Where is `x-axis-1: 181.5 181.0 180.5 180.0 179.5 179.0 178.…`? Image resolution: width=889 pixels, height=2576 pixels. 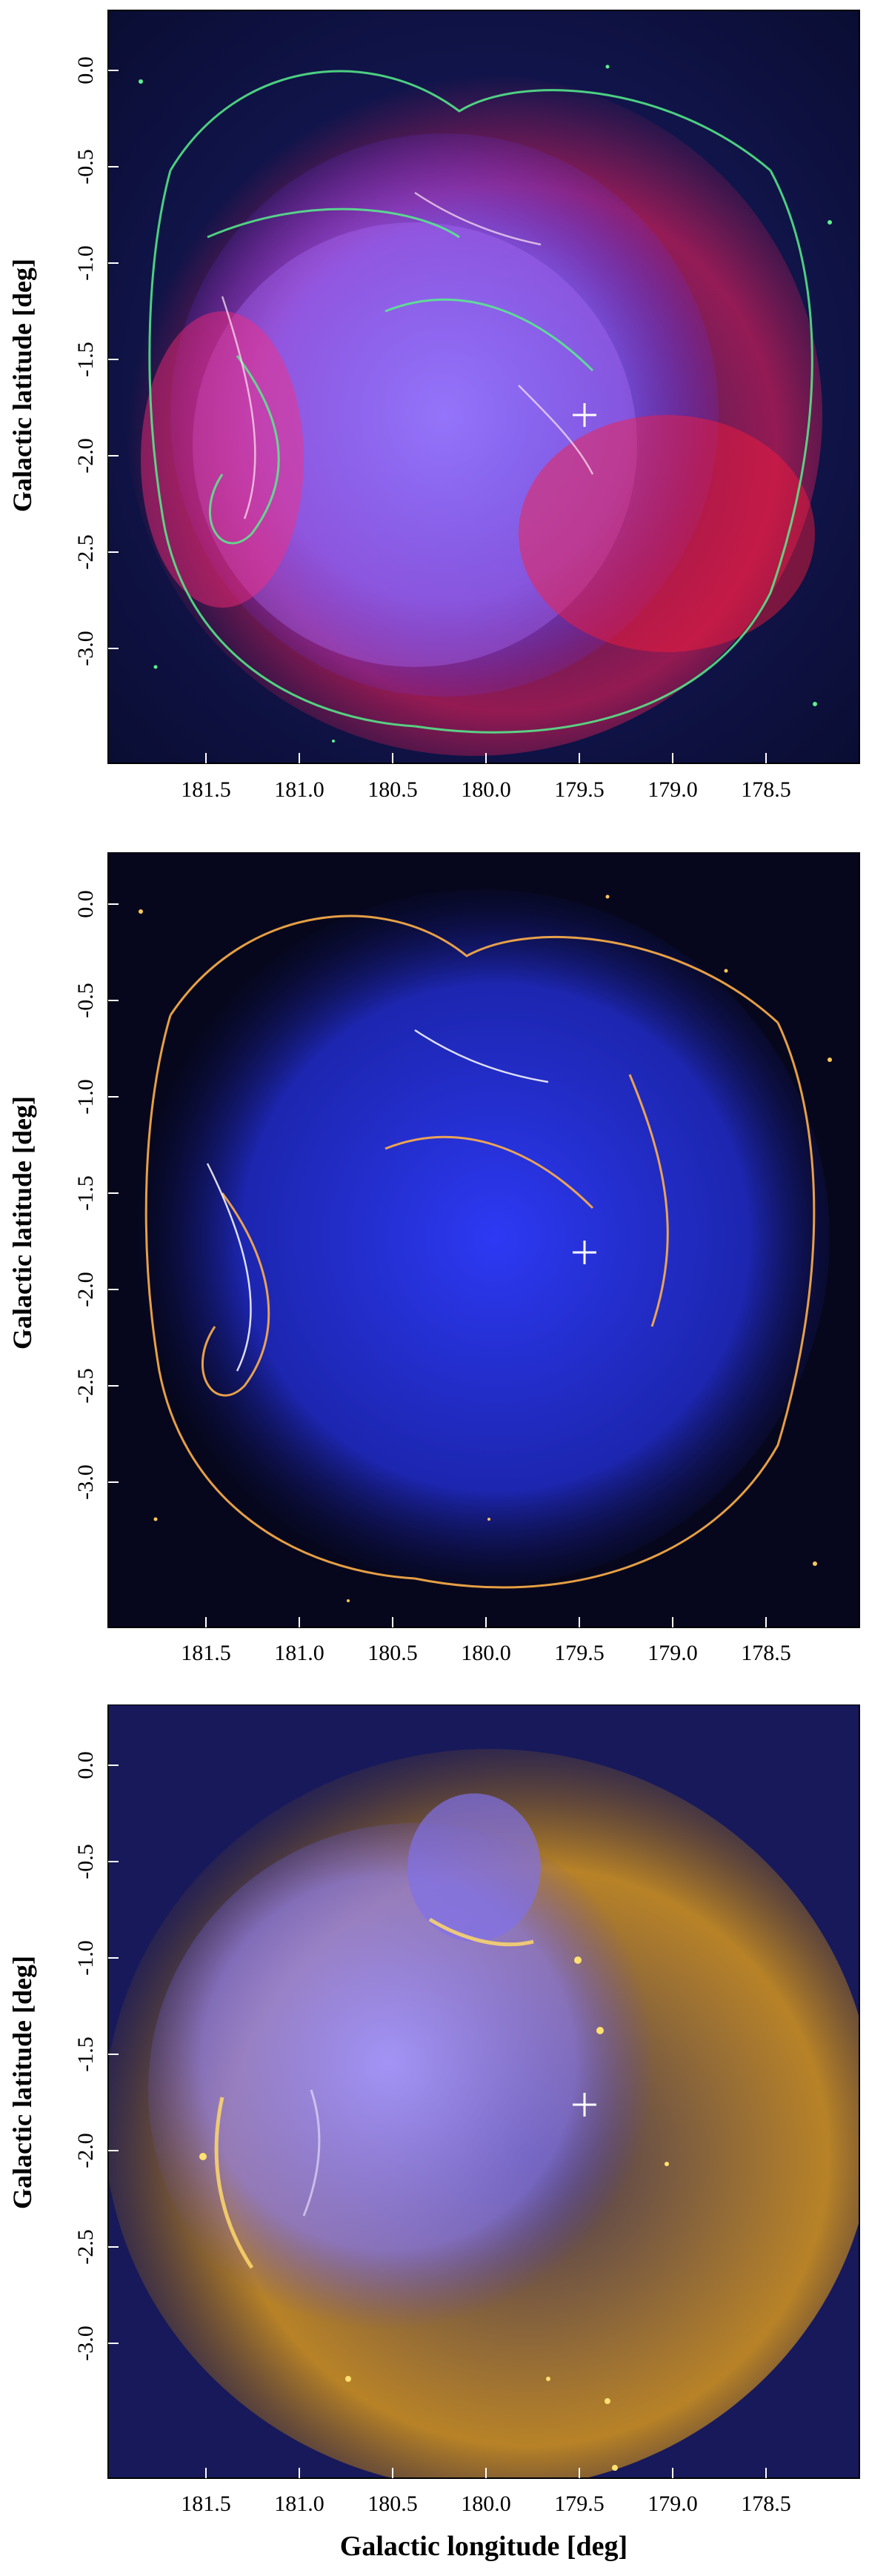
x-axis-1: 181.5 181.0 180.5 180.0 179.5 179.0 178.… is located at coordinates (486, 789).